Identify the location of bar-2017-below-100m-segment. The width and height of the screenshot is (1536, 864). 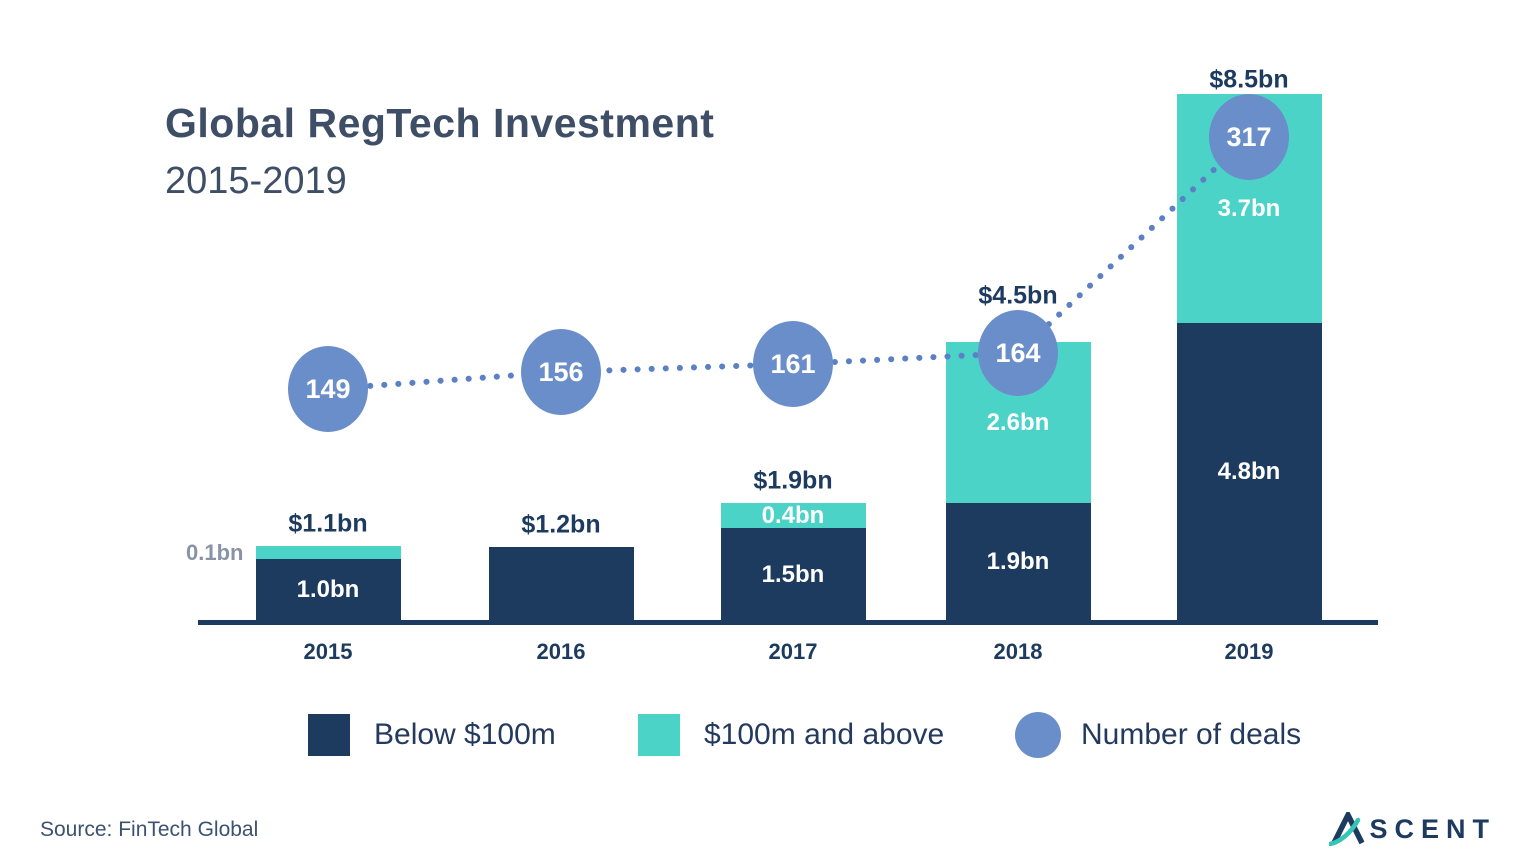
(793, 574).